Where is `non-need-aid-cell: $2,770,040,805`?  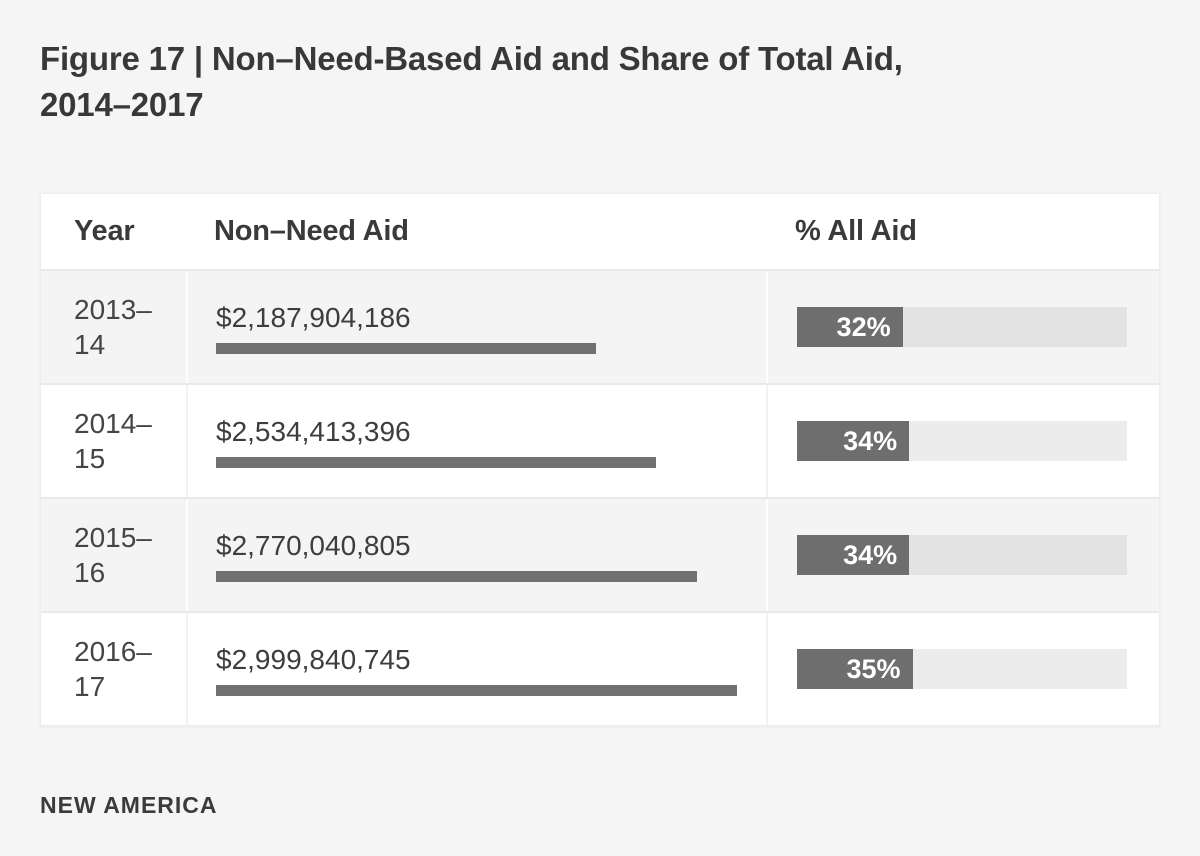
non-need-aid-cell: $2,770,040,805 is located at coordinates (476, 555).